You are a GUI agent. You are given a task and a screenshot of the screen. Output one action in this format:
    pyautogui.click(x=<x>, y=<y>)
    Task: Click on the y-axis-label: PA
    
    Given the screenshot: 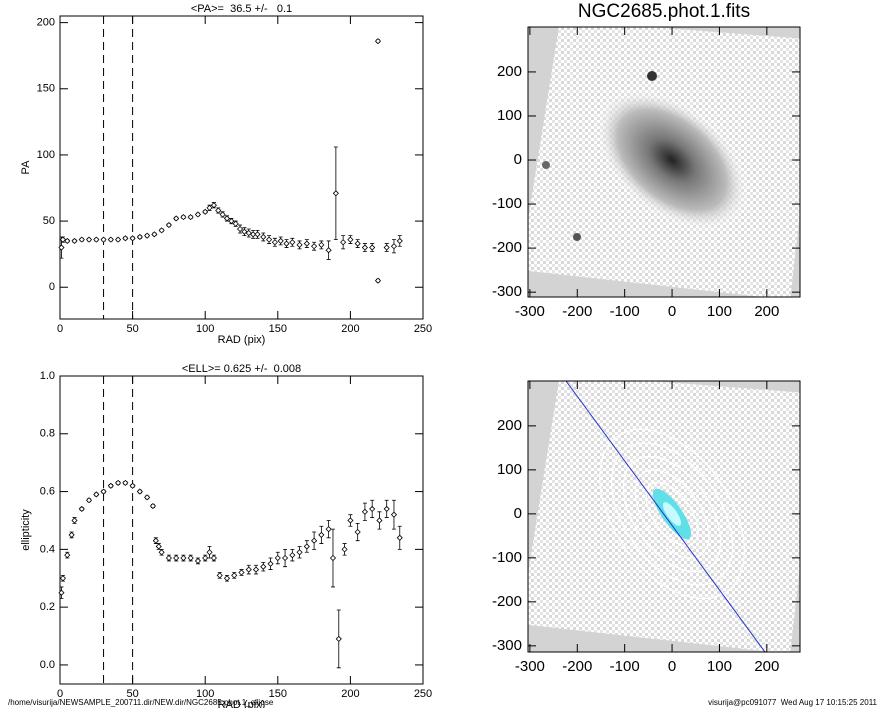 What is the action you would take?
    pyautogui.click(x=26, y=167)
    